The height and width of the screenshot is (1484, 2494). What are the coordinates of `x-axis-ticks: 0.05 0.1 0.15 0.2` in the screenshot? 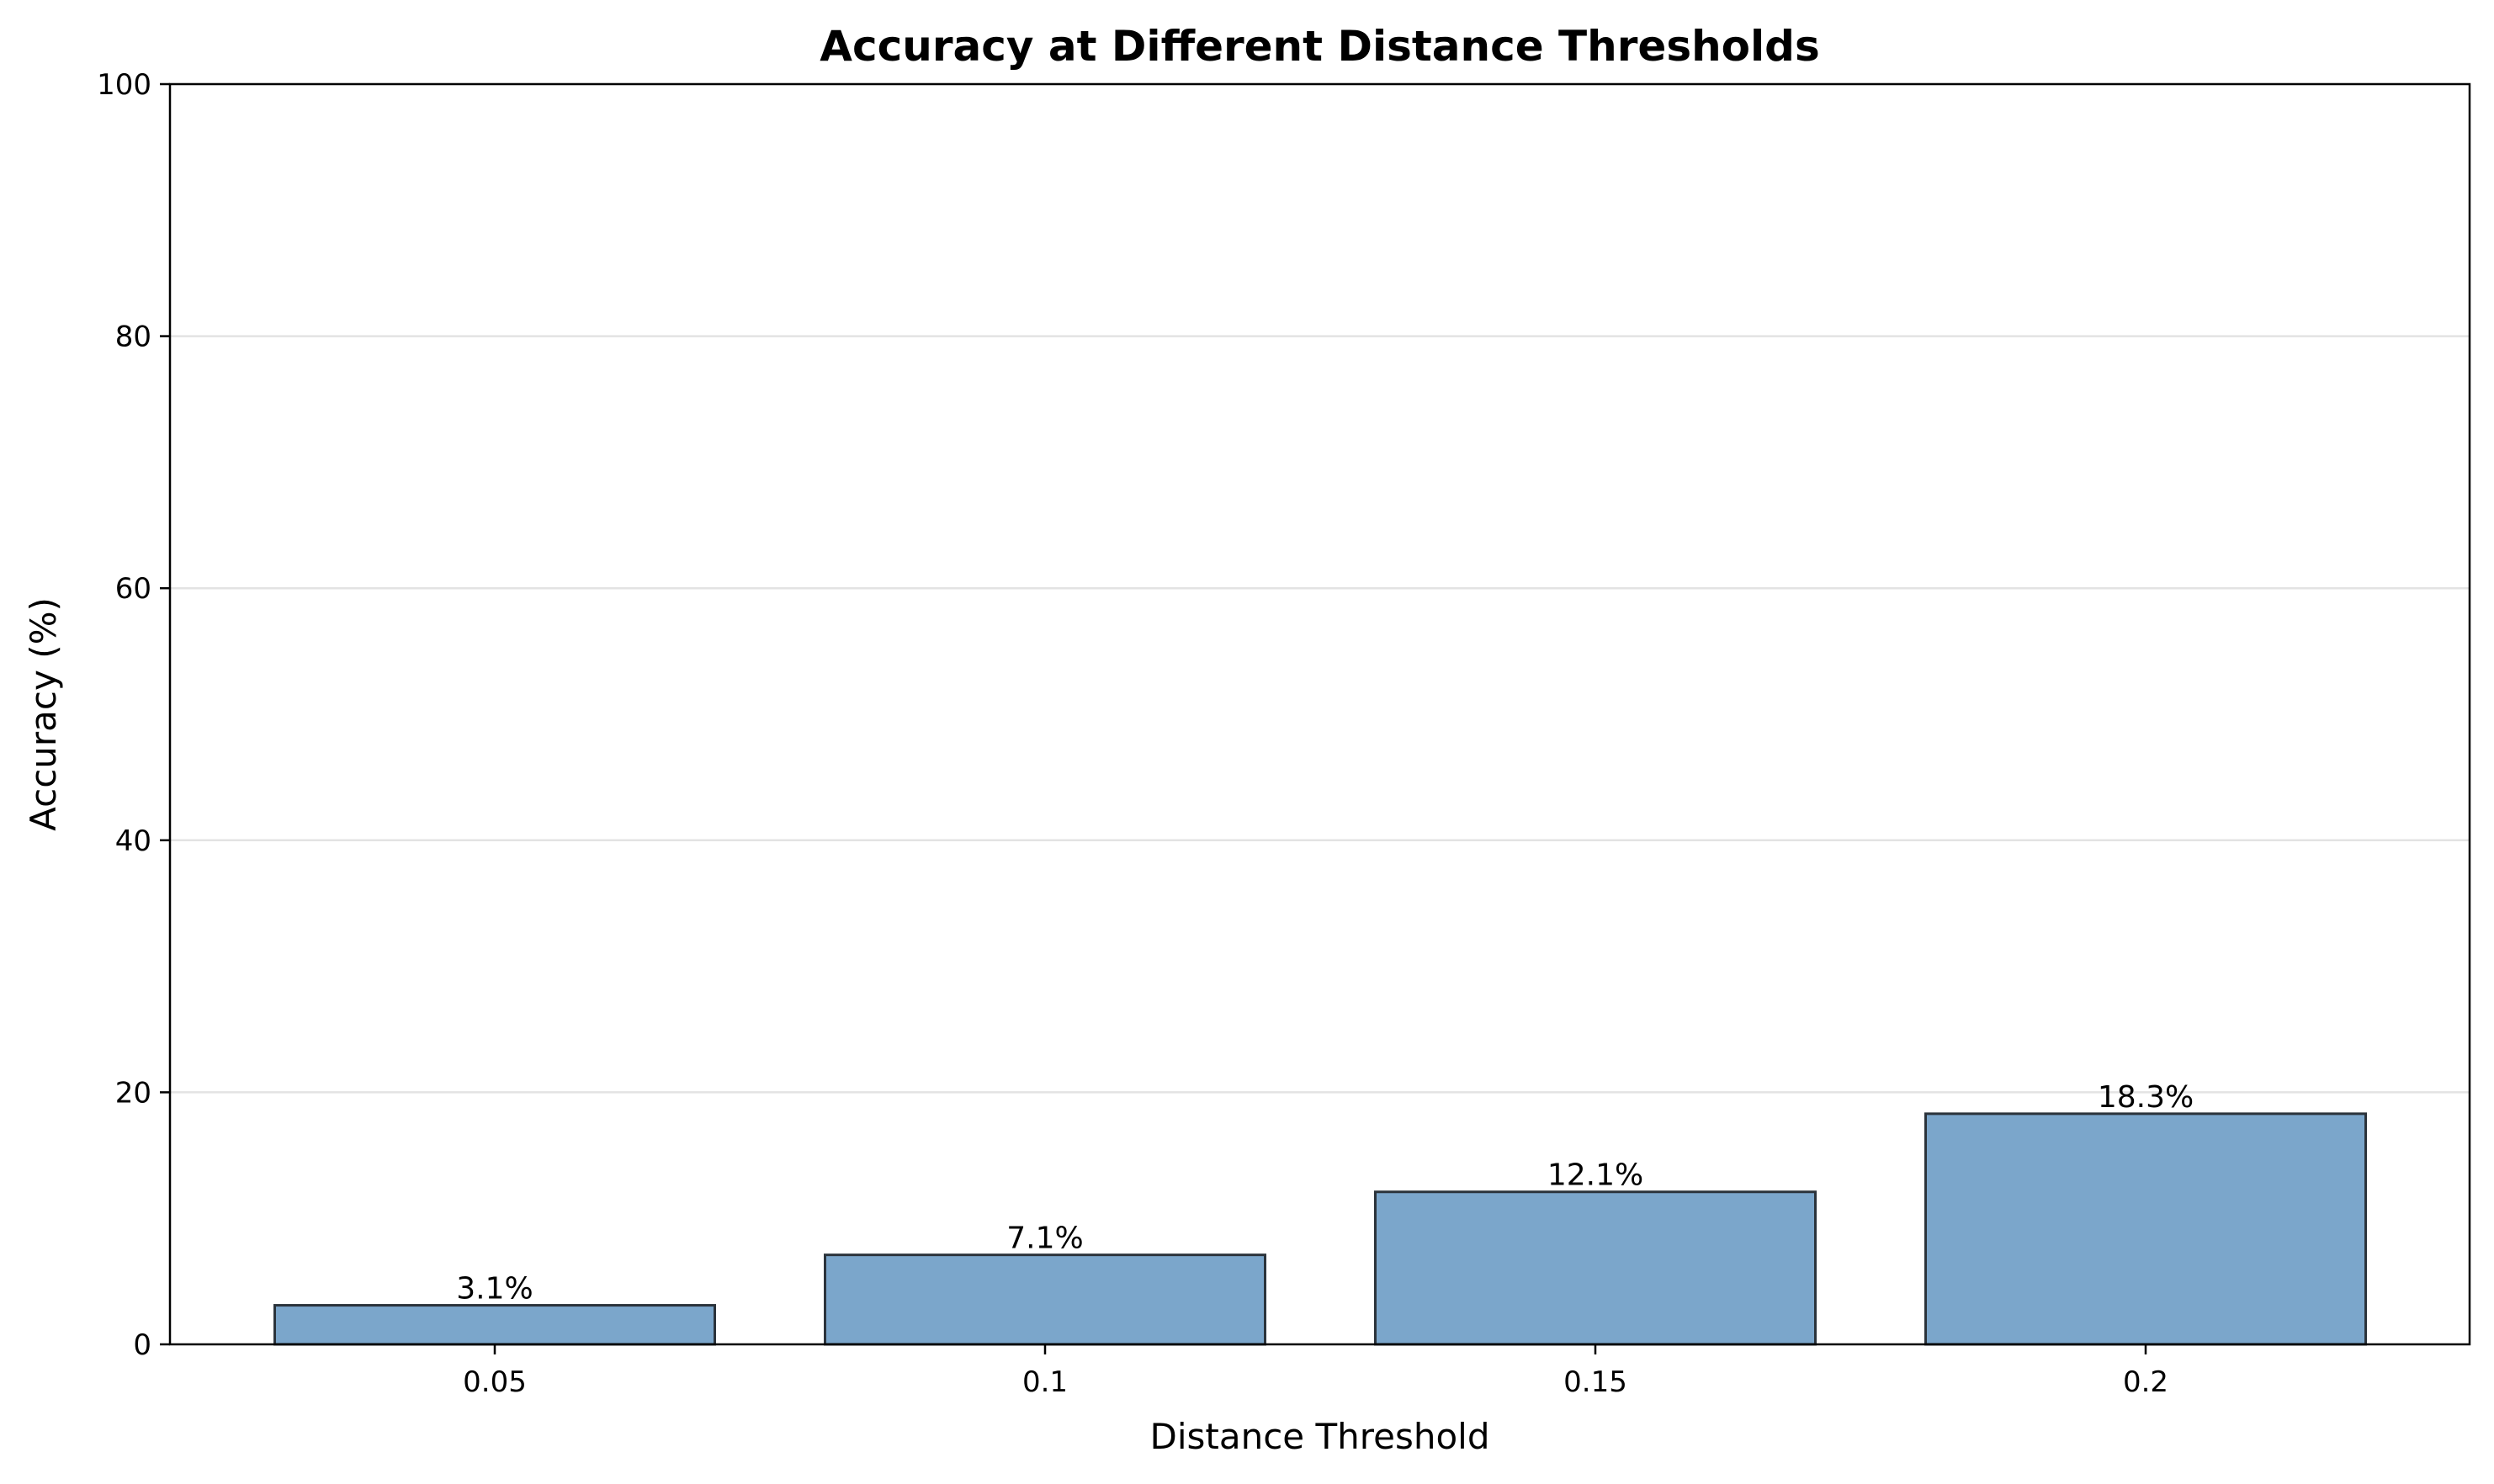 It's located at (1315, 1371).